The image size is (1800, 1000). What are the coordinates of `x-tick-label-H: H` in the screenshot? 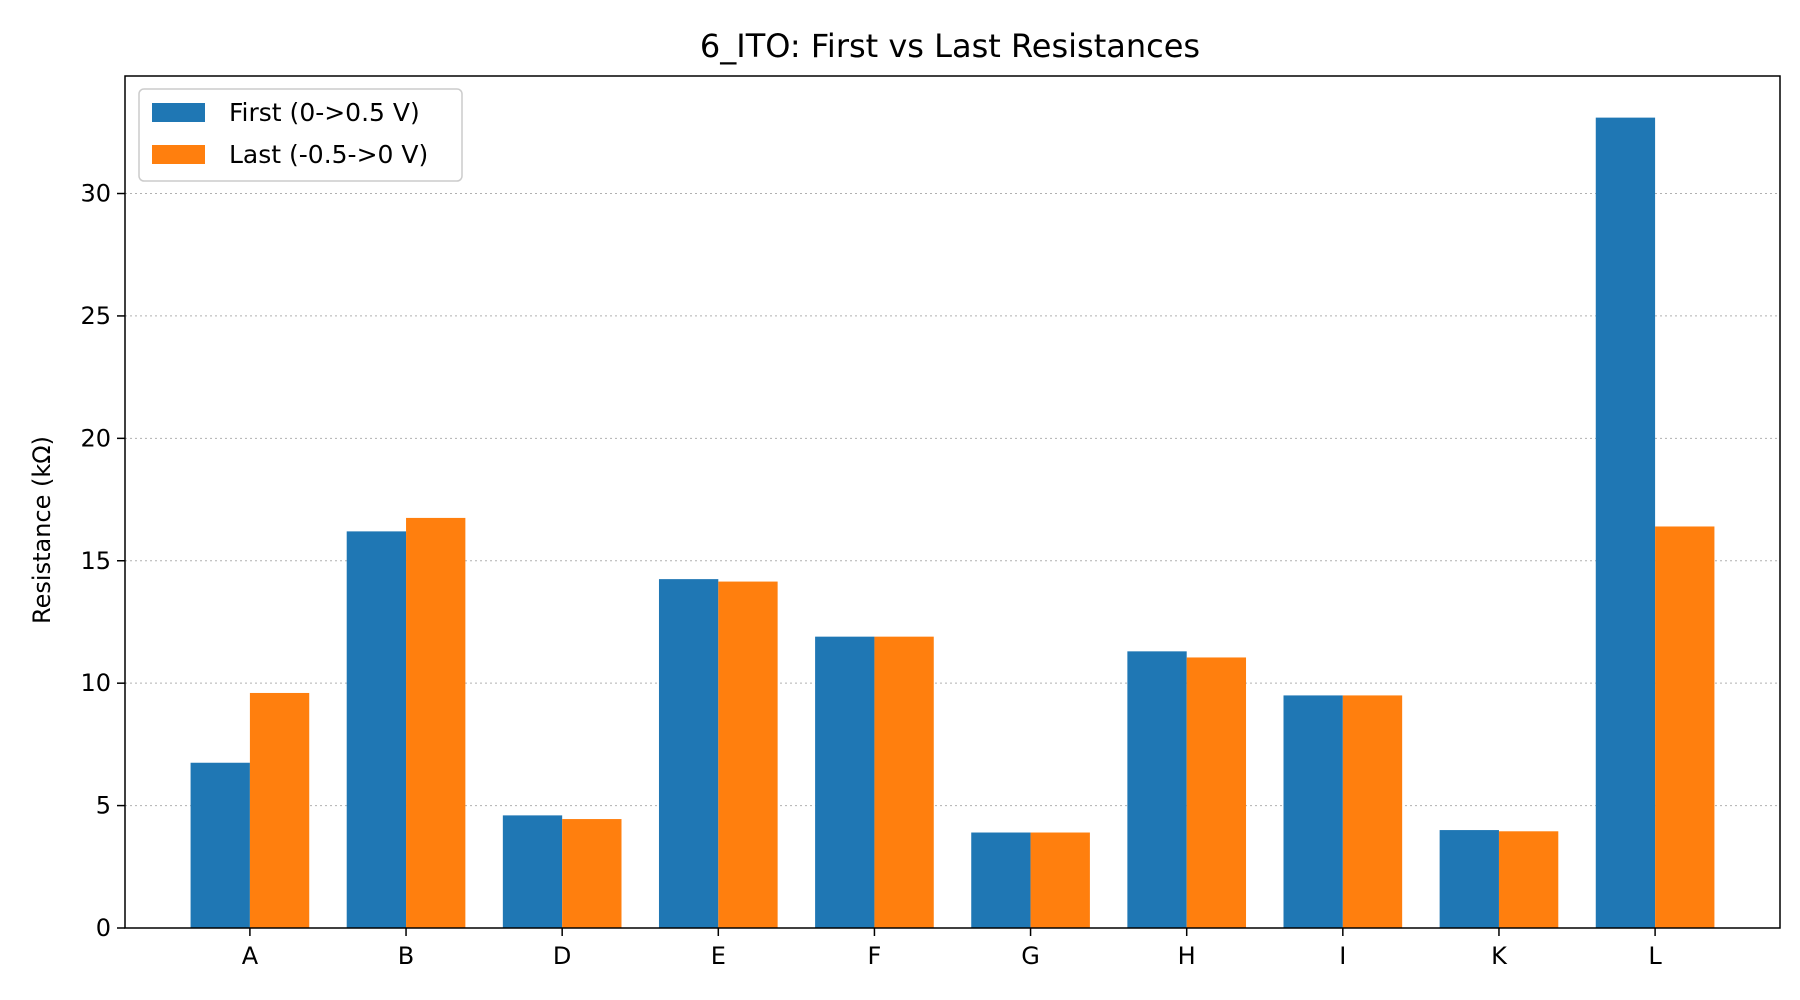 It's located at (1187, 956).